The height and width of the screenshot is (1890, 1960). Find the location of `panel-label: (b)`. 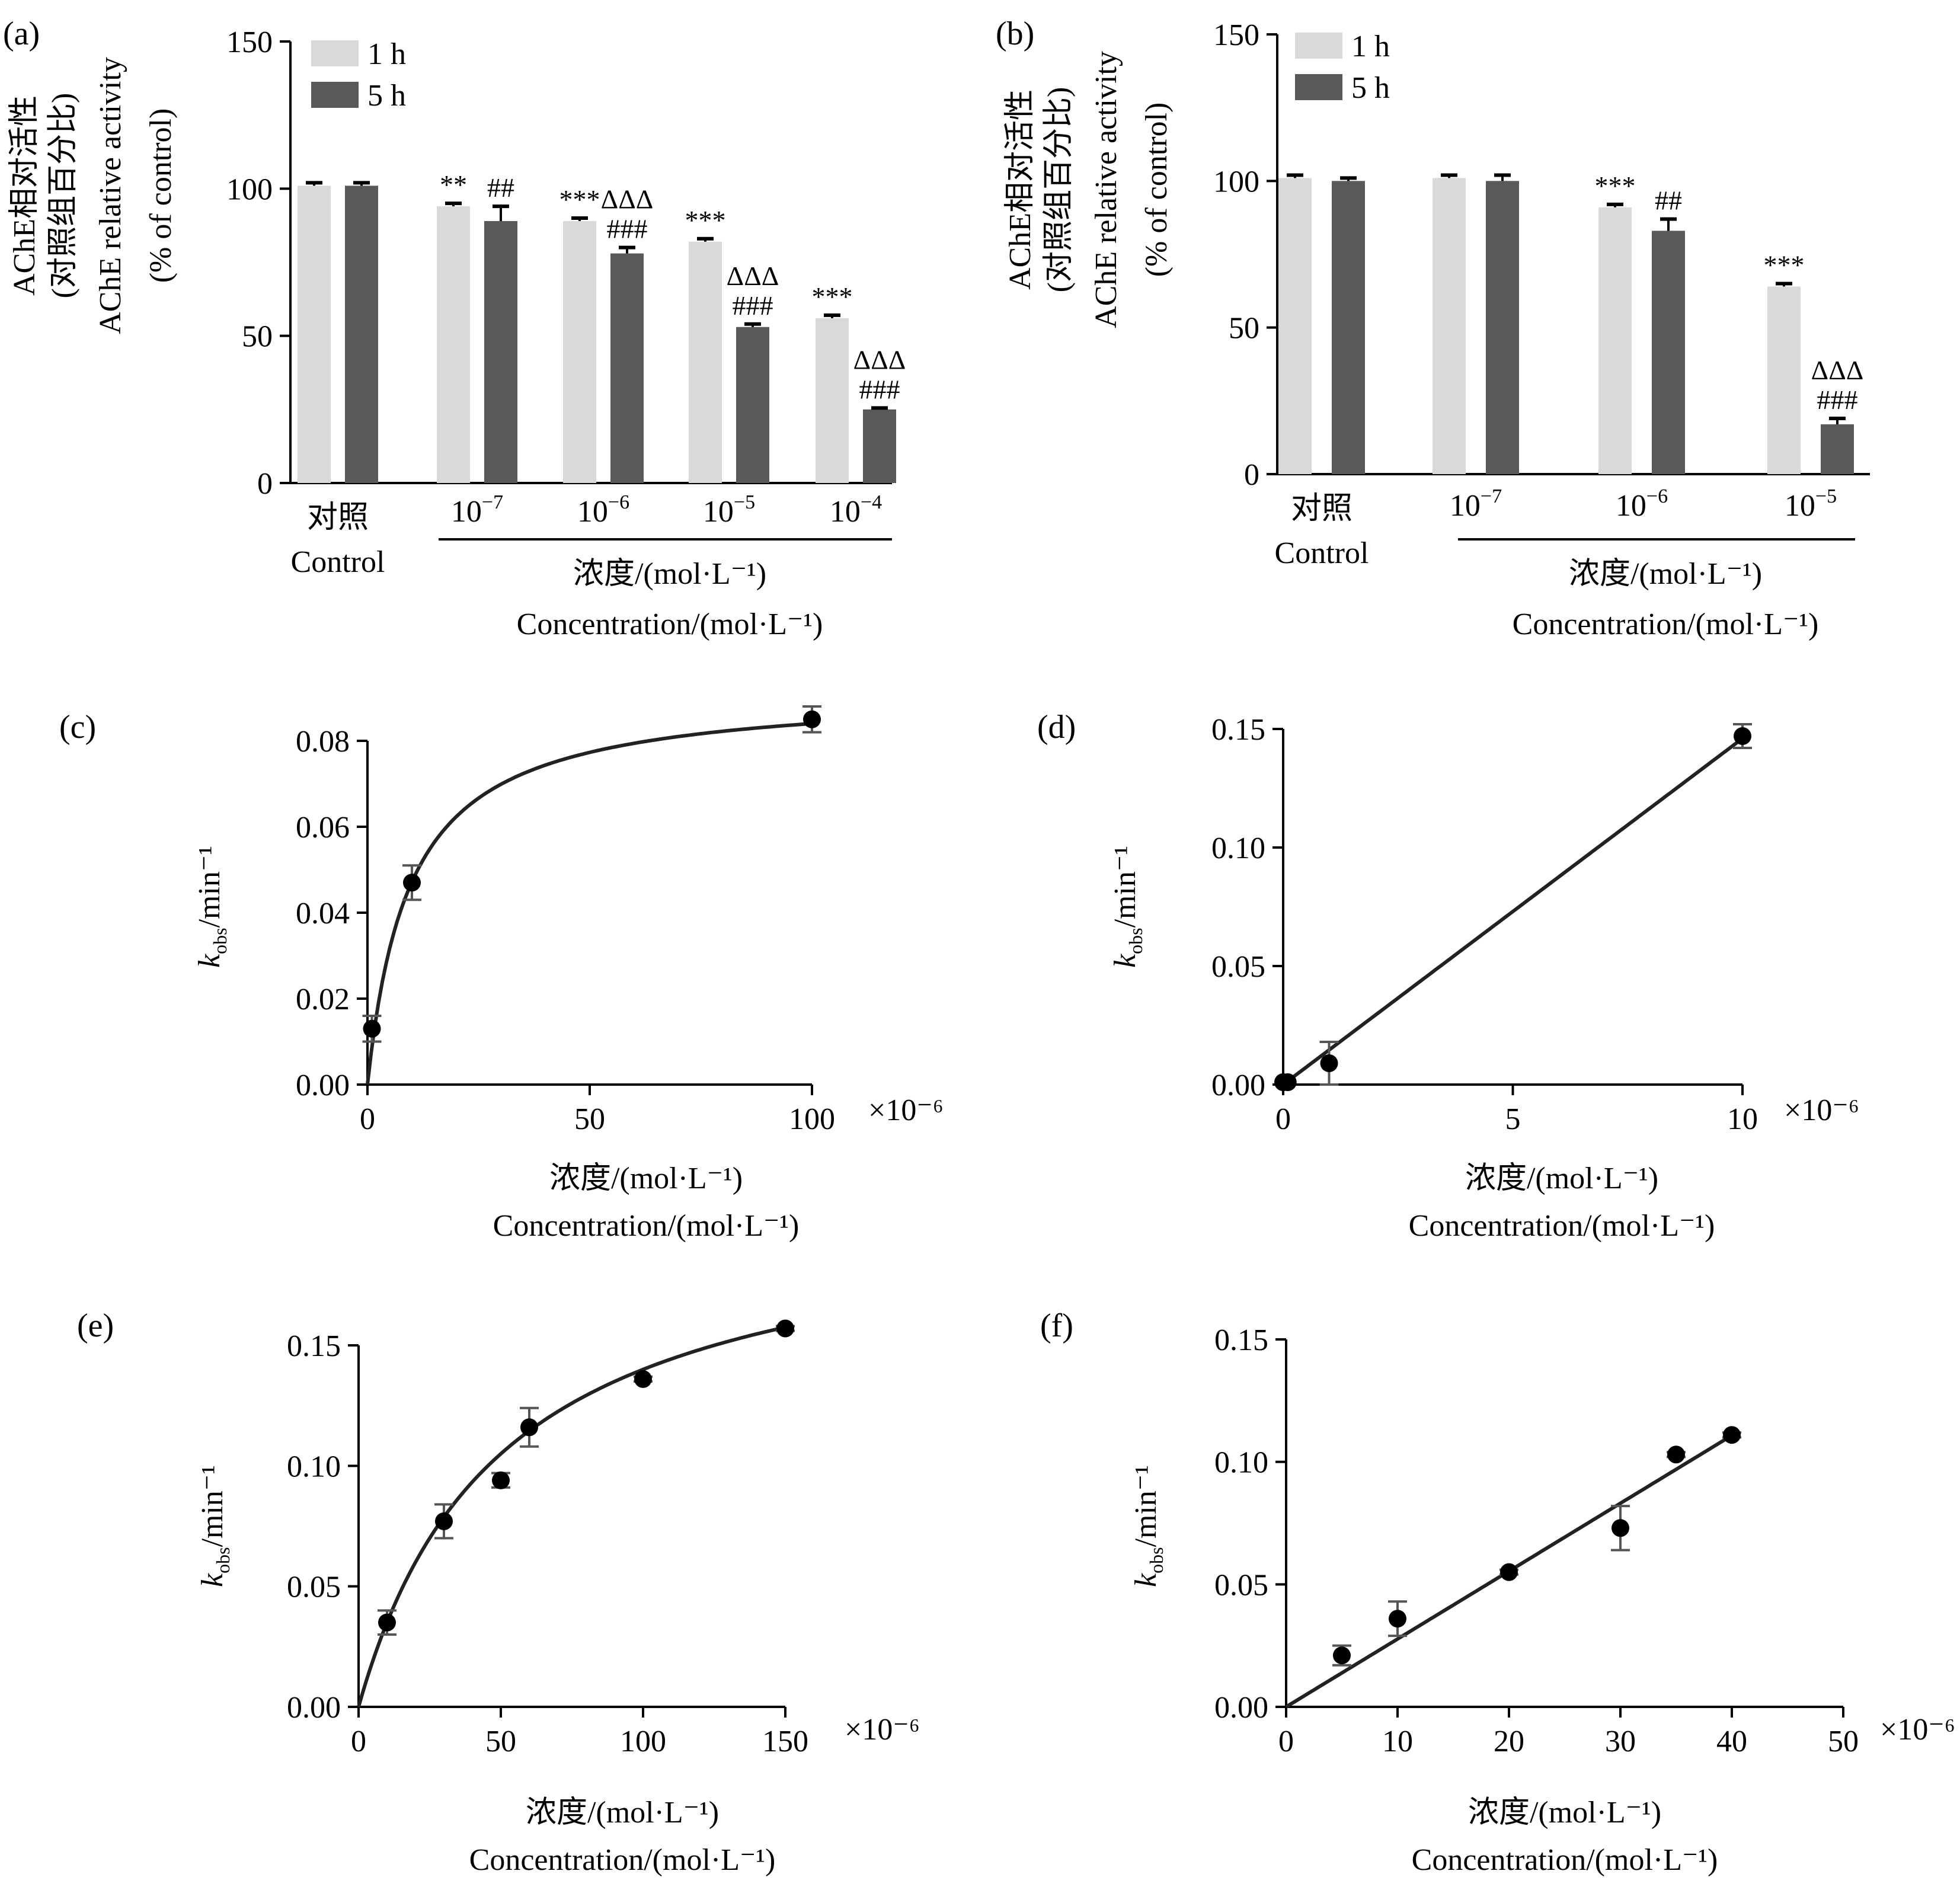

panel-label: (b) is located at coordinates (1015, 33).